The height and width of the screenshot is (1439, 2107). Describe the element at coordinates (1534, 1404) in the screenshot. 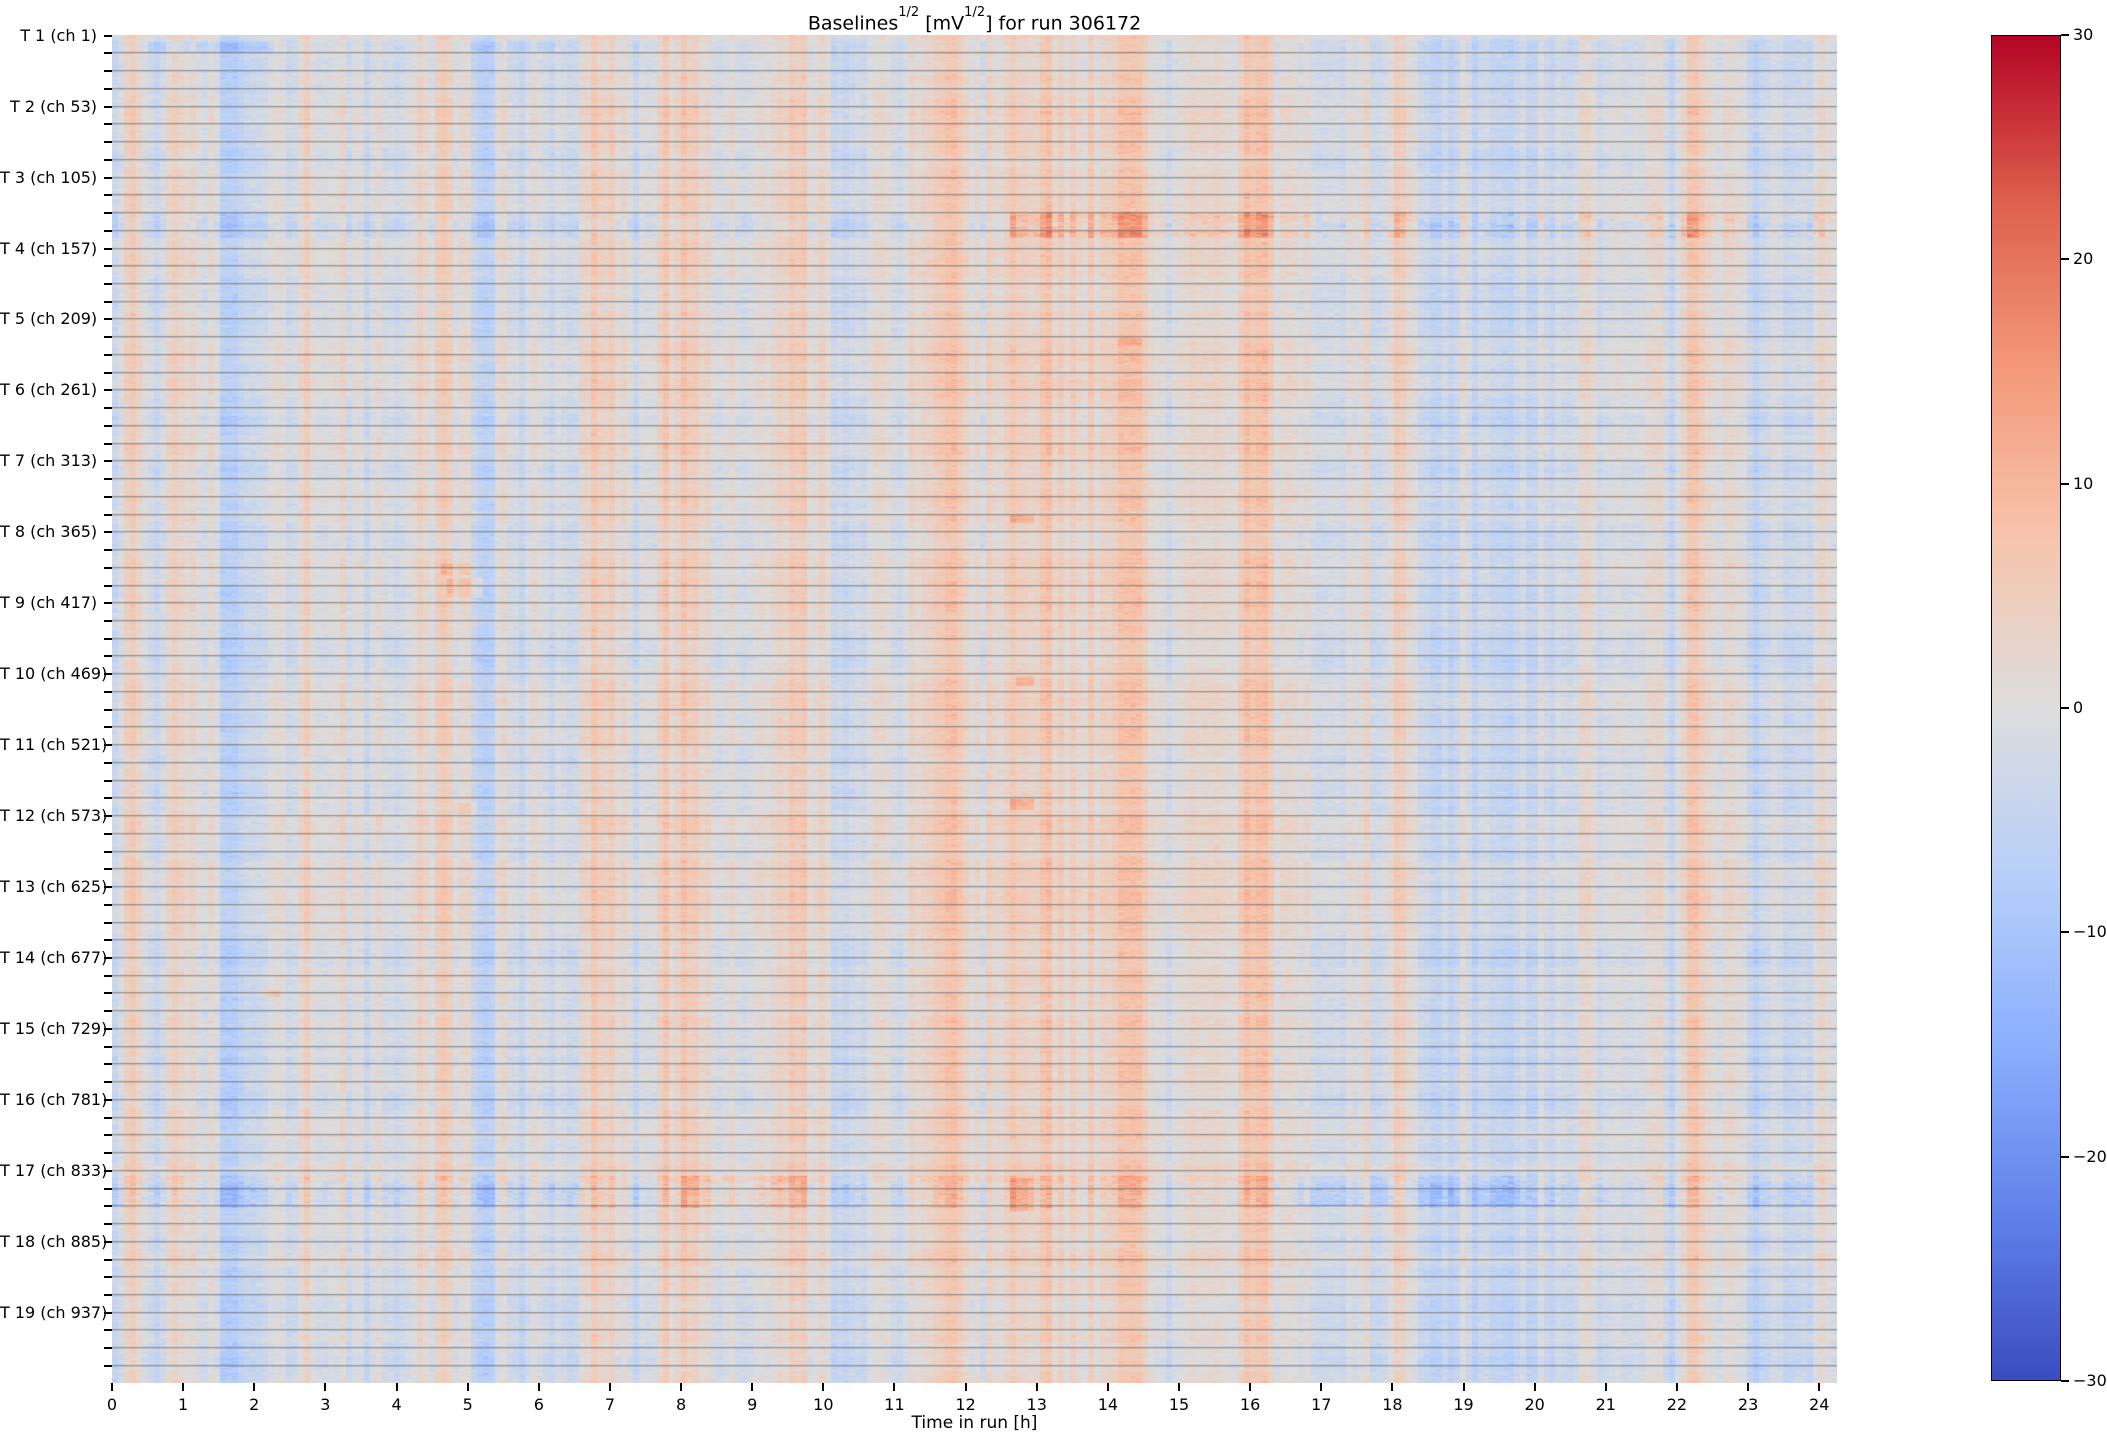

I see `x-tick-label: 20` at that location.